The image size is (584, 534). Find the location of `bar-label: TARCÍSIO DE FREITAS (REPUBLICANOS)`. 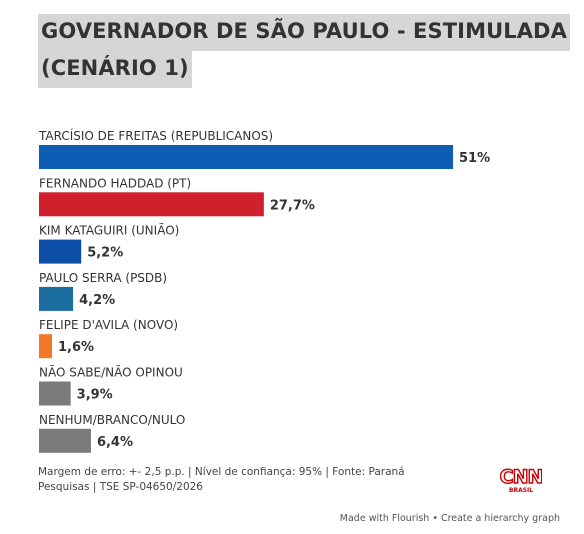

bar-label: TARCÍSIO DE FREITAS (REPUBLICANOS) is located at coordinates (155, 135).